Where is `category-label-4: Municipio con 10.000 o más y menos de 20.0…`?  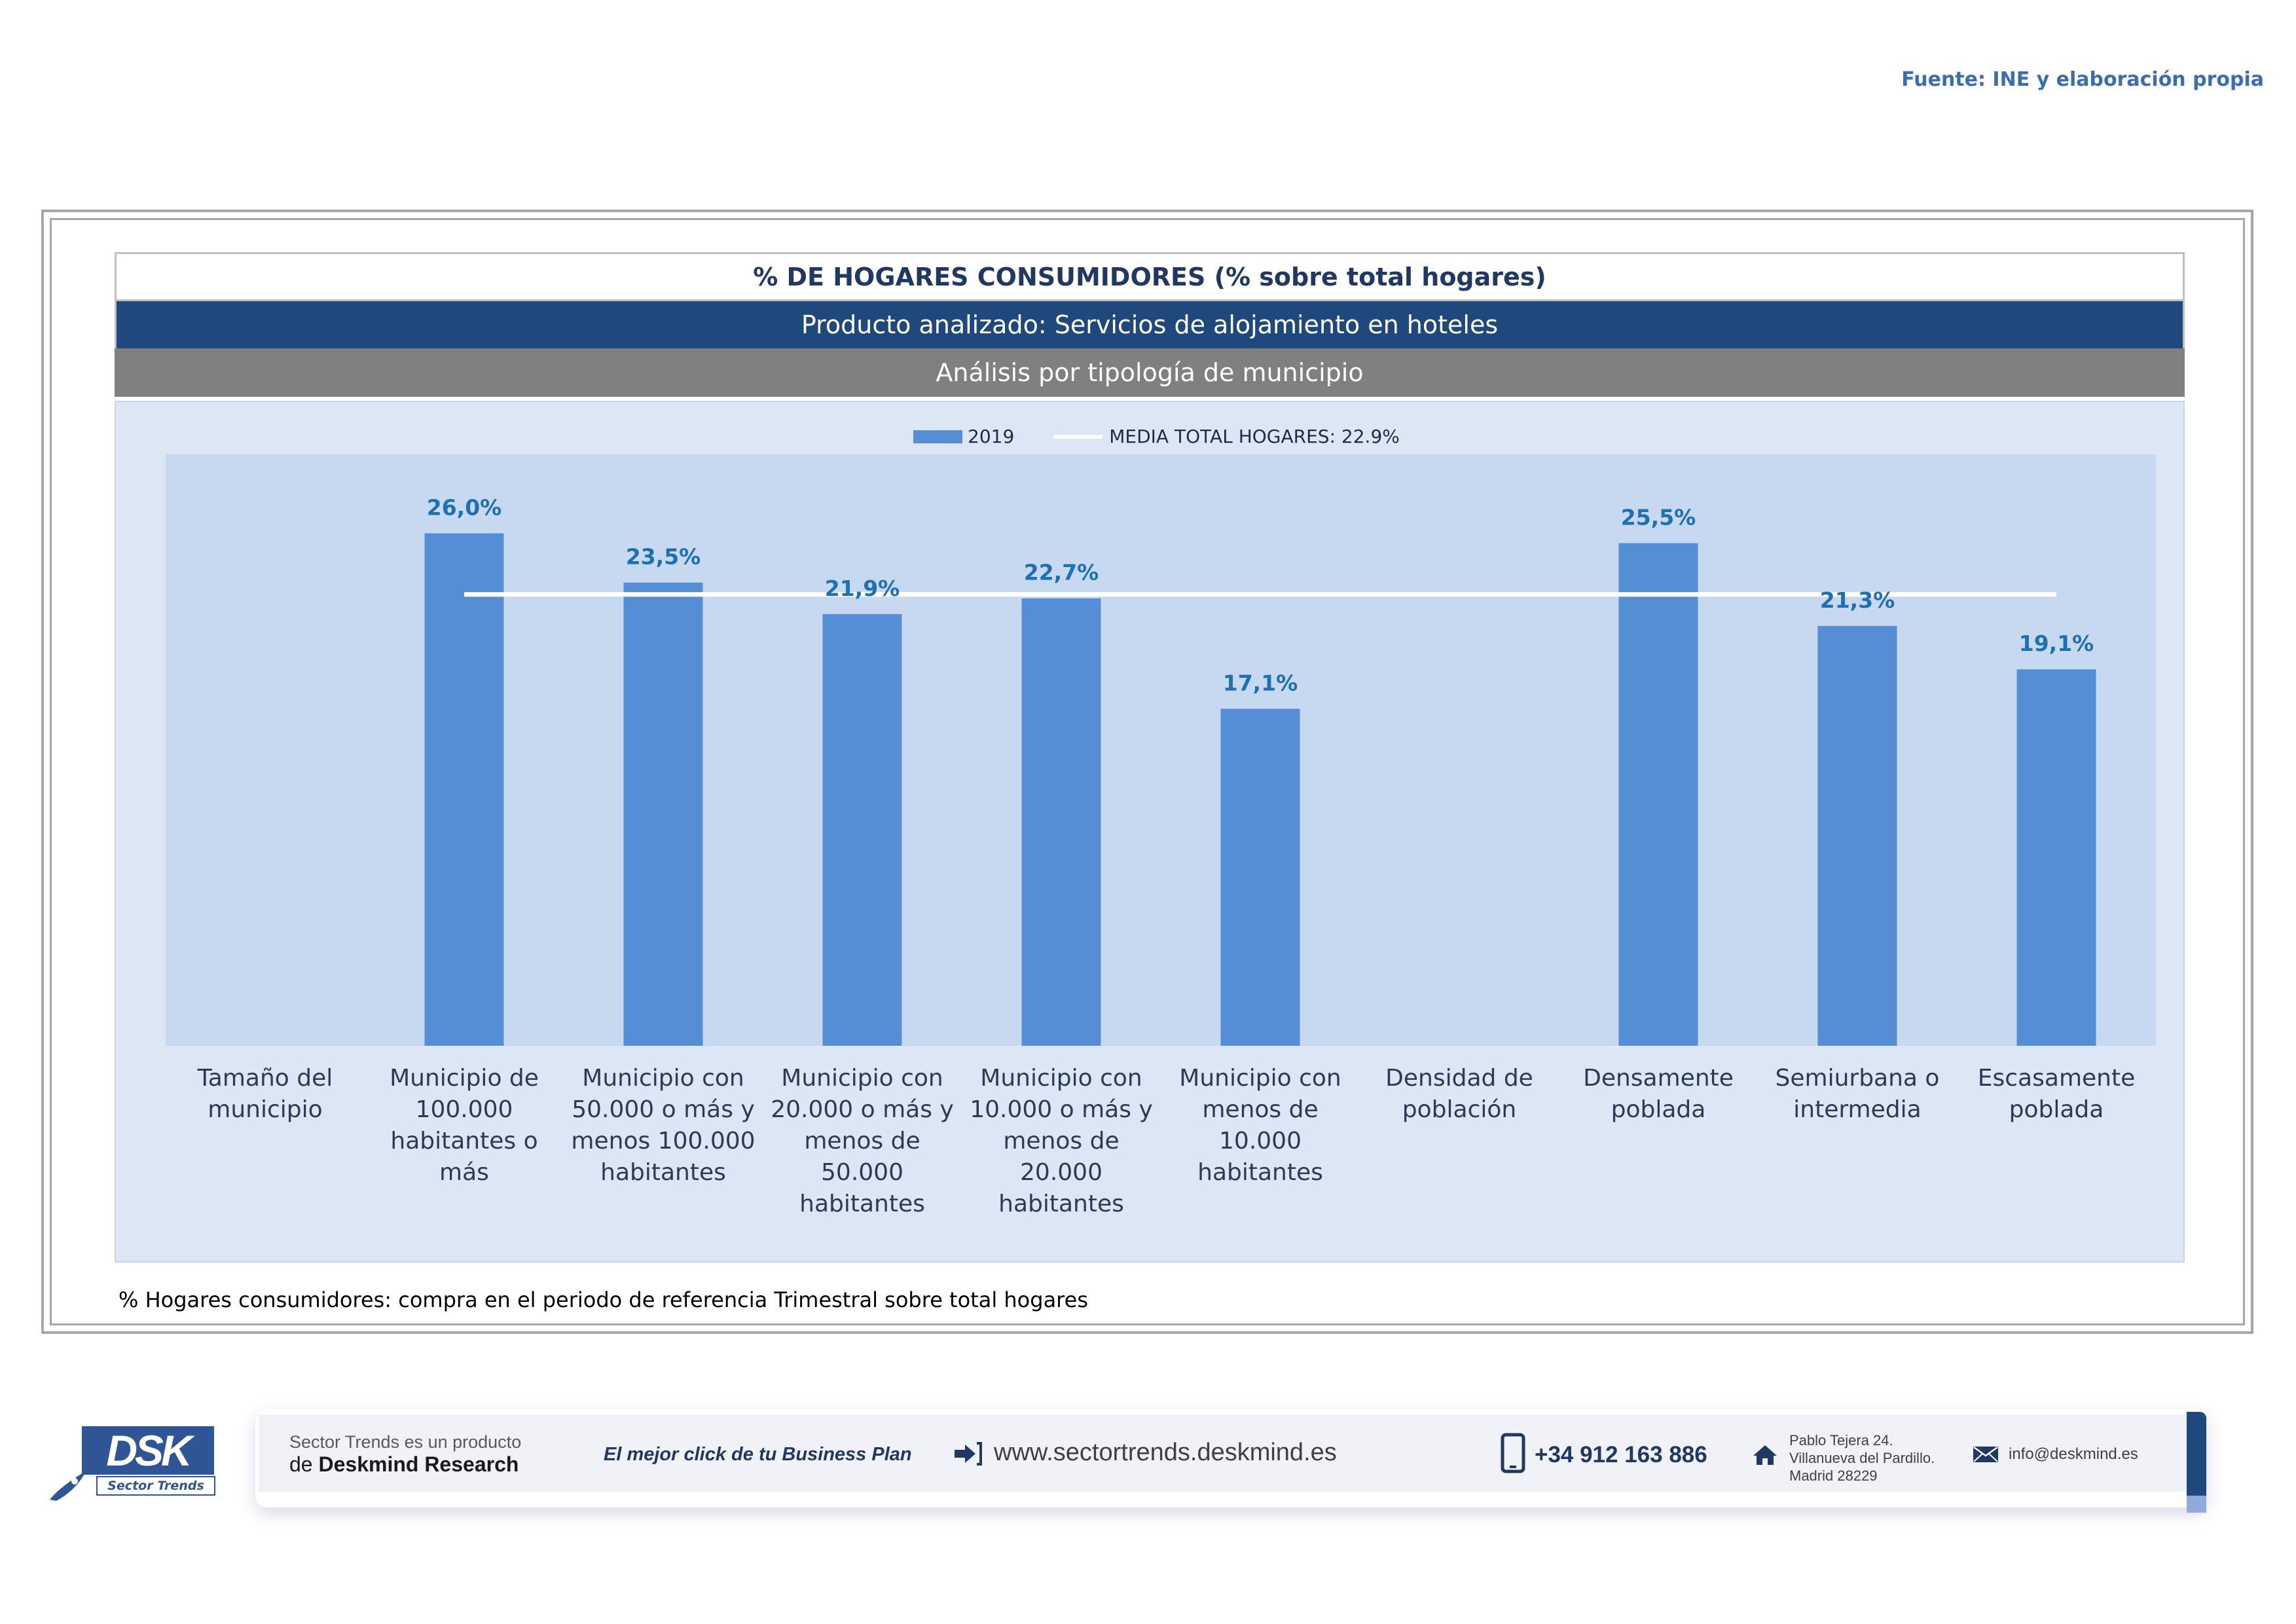 category-label-4: Municipio con 10.000 o más y menos de 20.0… is located at coordinates (1061, 1141).